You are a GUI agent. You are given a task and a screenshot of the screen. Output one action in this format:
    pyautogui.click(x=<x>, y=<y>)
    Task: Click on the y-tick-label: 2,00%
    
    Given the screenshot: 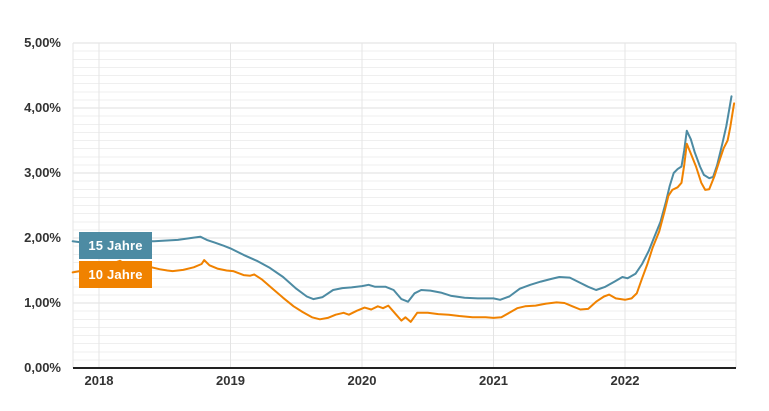 What is the action you would take?
    pyautogui.click(x=42, y=237)
    